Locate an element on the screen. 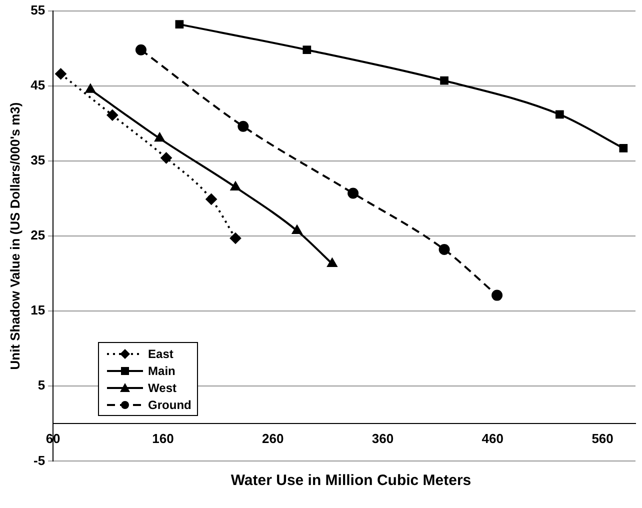 This screenshot has width=642, height=508. legend-label: Main is located at coordinates (162, 371).